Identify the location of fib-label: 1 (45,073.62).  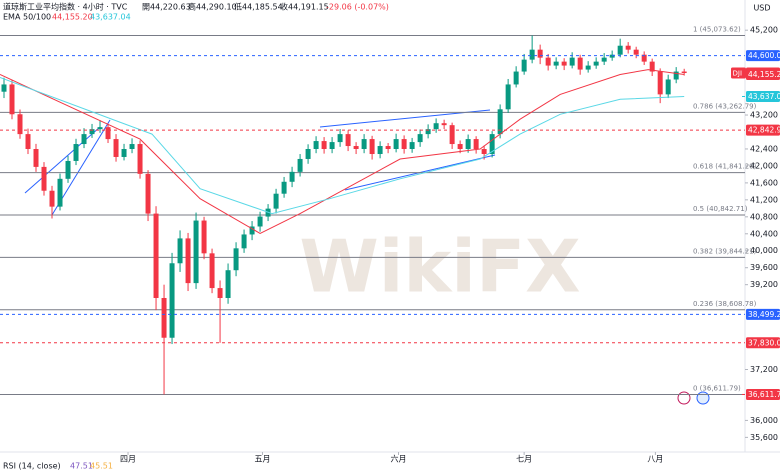
(717, 30).